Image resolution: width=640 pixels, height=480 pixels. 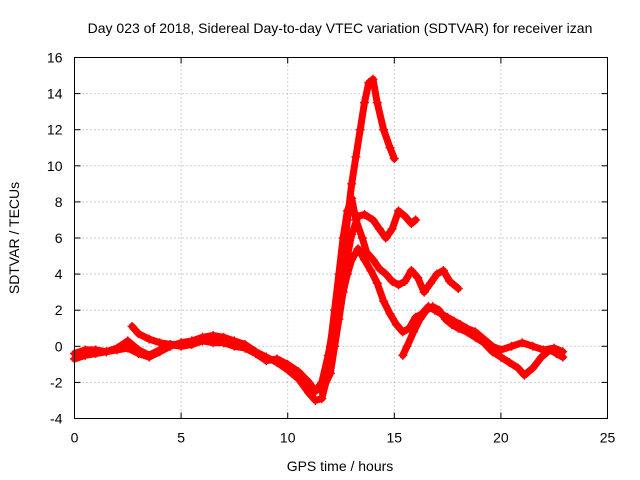 What do you see at coordinates (181, 438) in the screenshot?
I see `x-tick-label: 5` at bounding box center [181, 438].